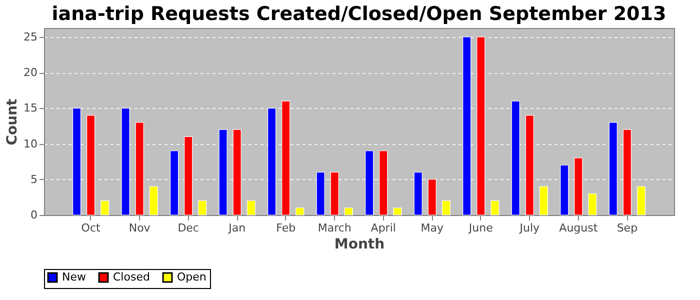  What do you see at coordinates (31, 73) in the screenshot?
I see `y-tick-label: 20` at bounding box center [31, 73].